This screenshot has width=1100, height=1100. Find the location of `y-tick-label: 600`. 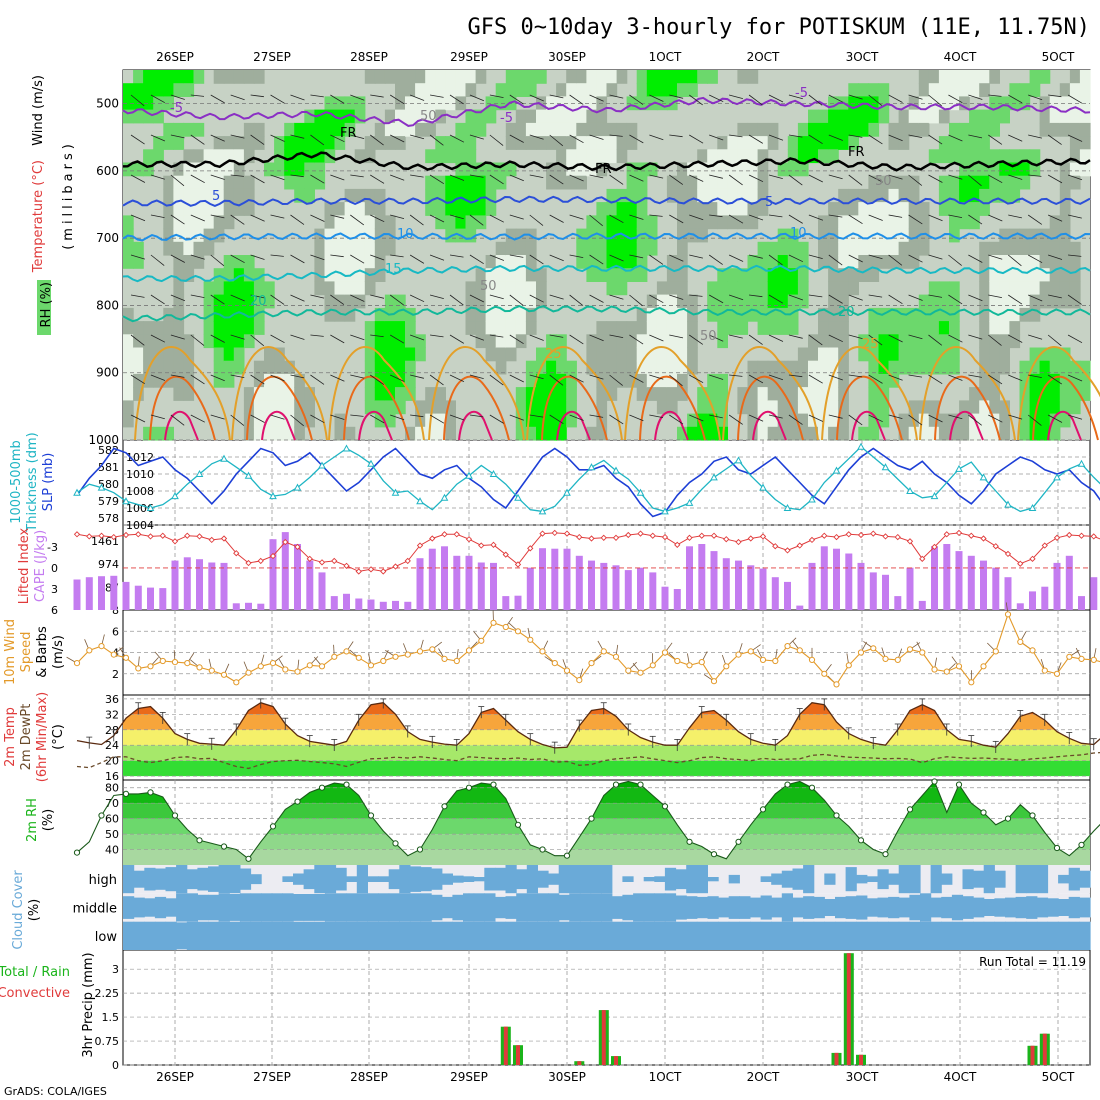

y-tick-label: 600 is located at coordinates (107, 171).